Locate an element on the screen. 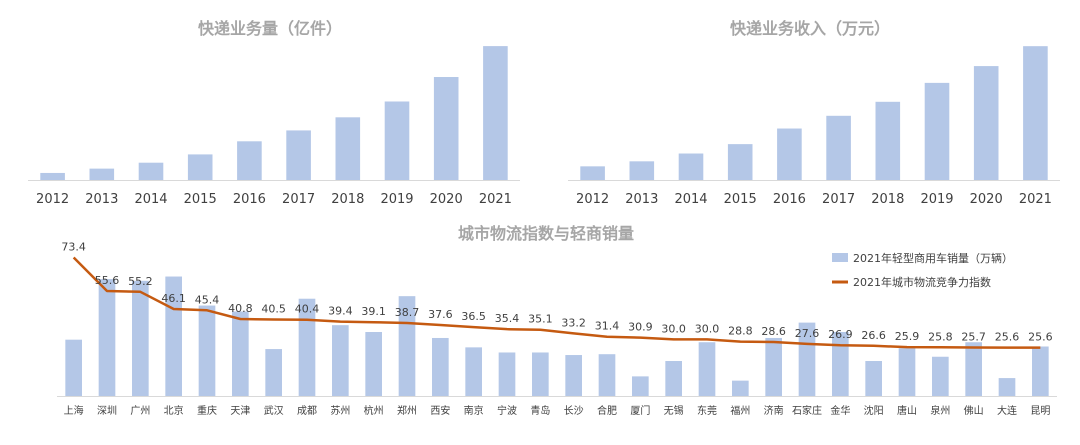 The image size is (1080, 445). data-label: 33.2 is located at coordinates (573, 322).